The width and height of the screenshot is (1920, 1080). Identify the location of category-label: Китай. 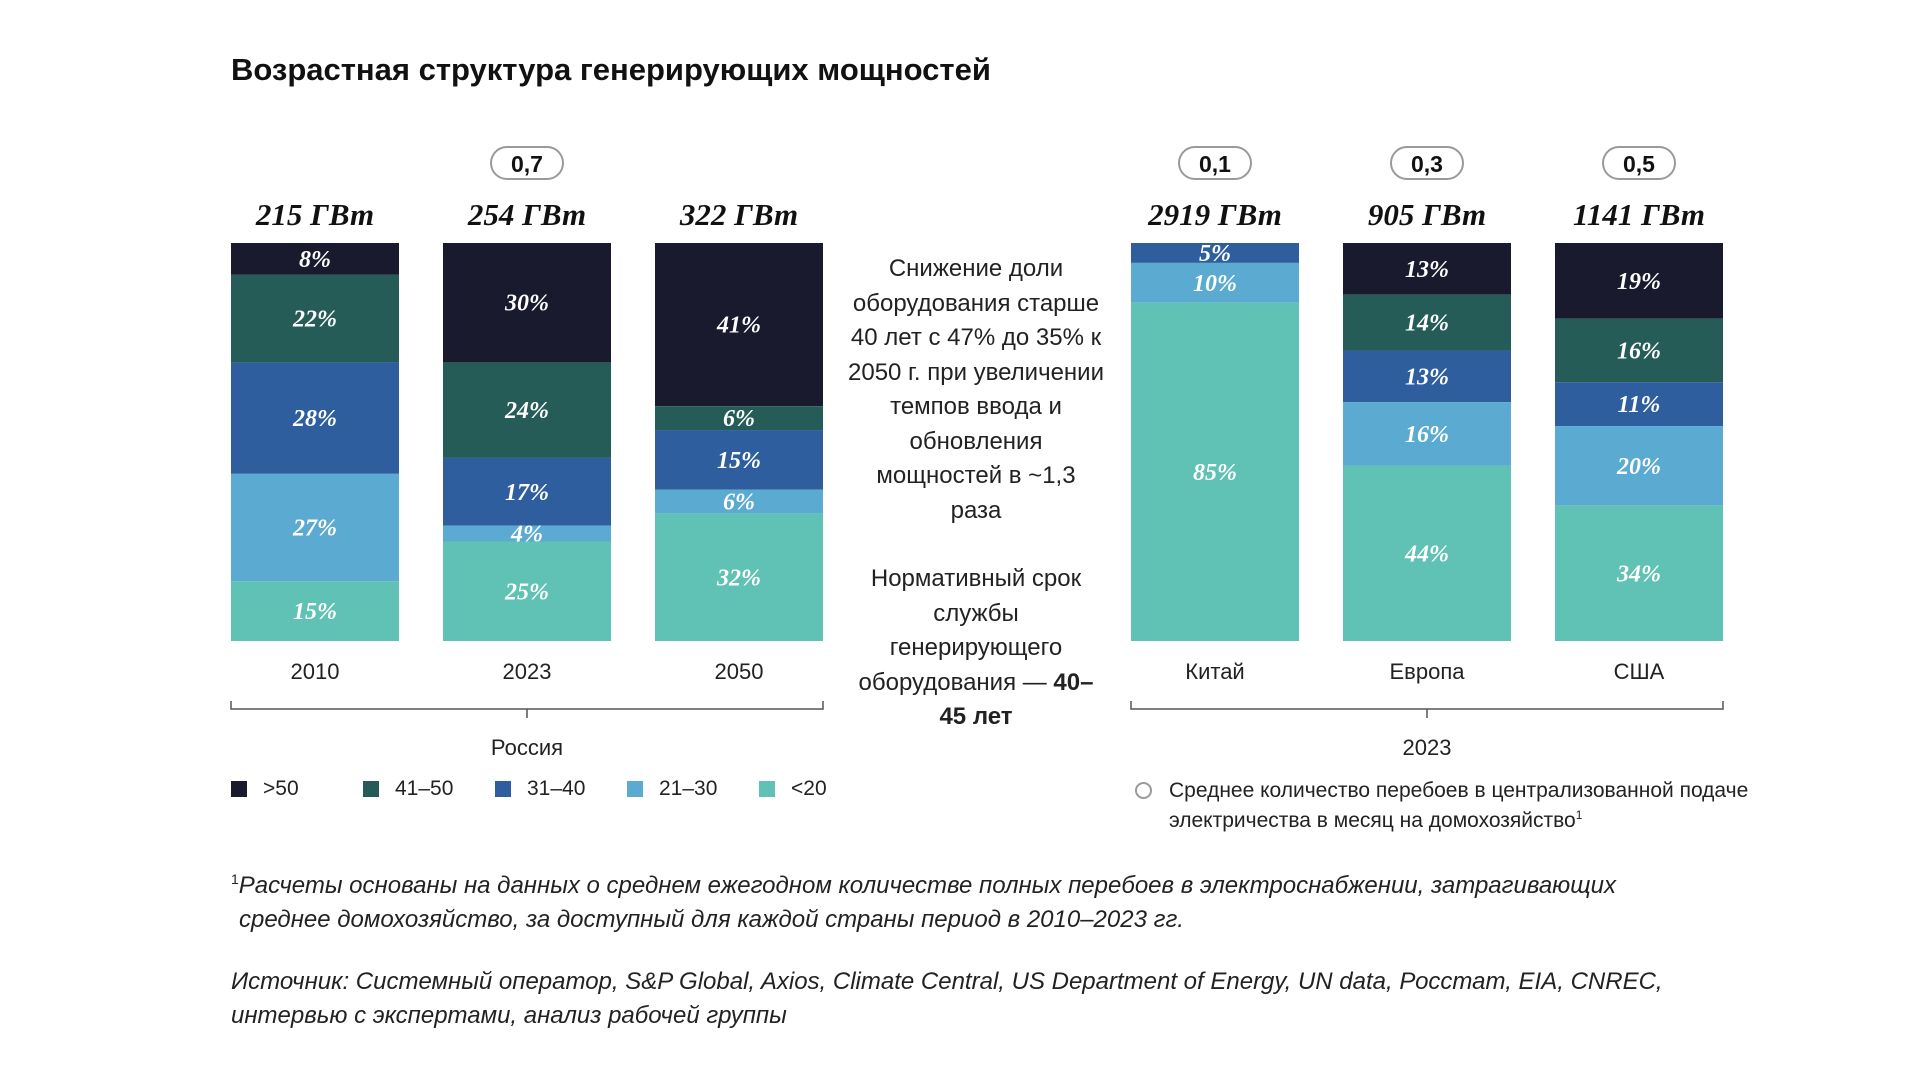
(1214, 671).